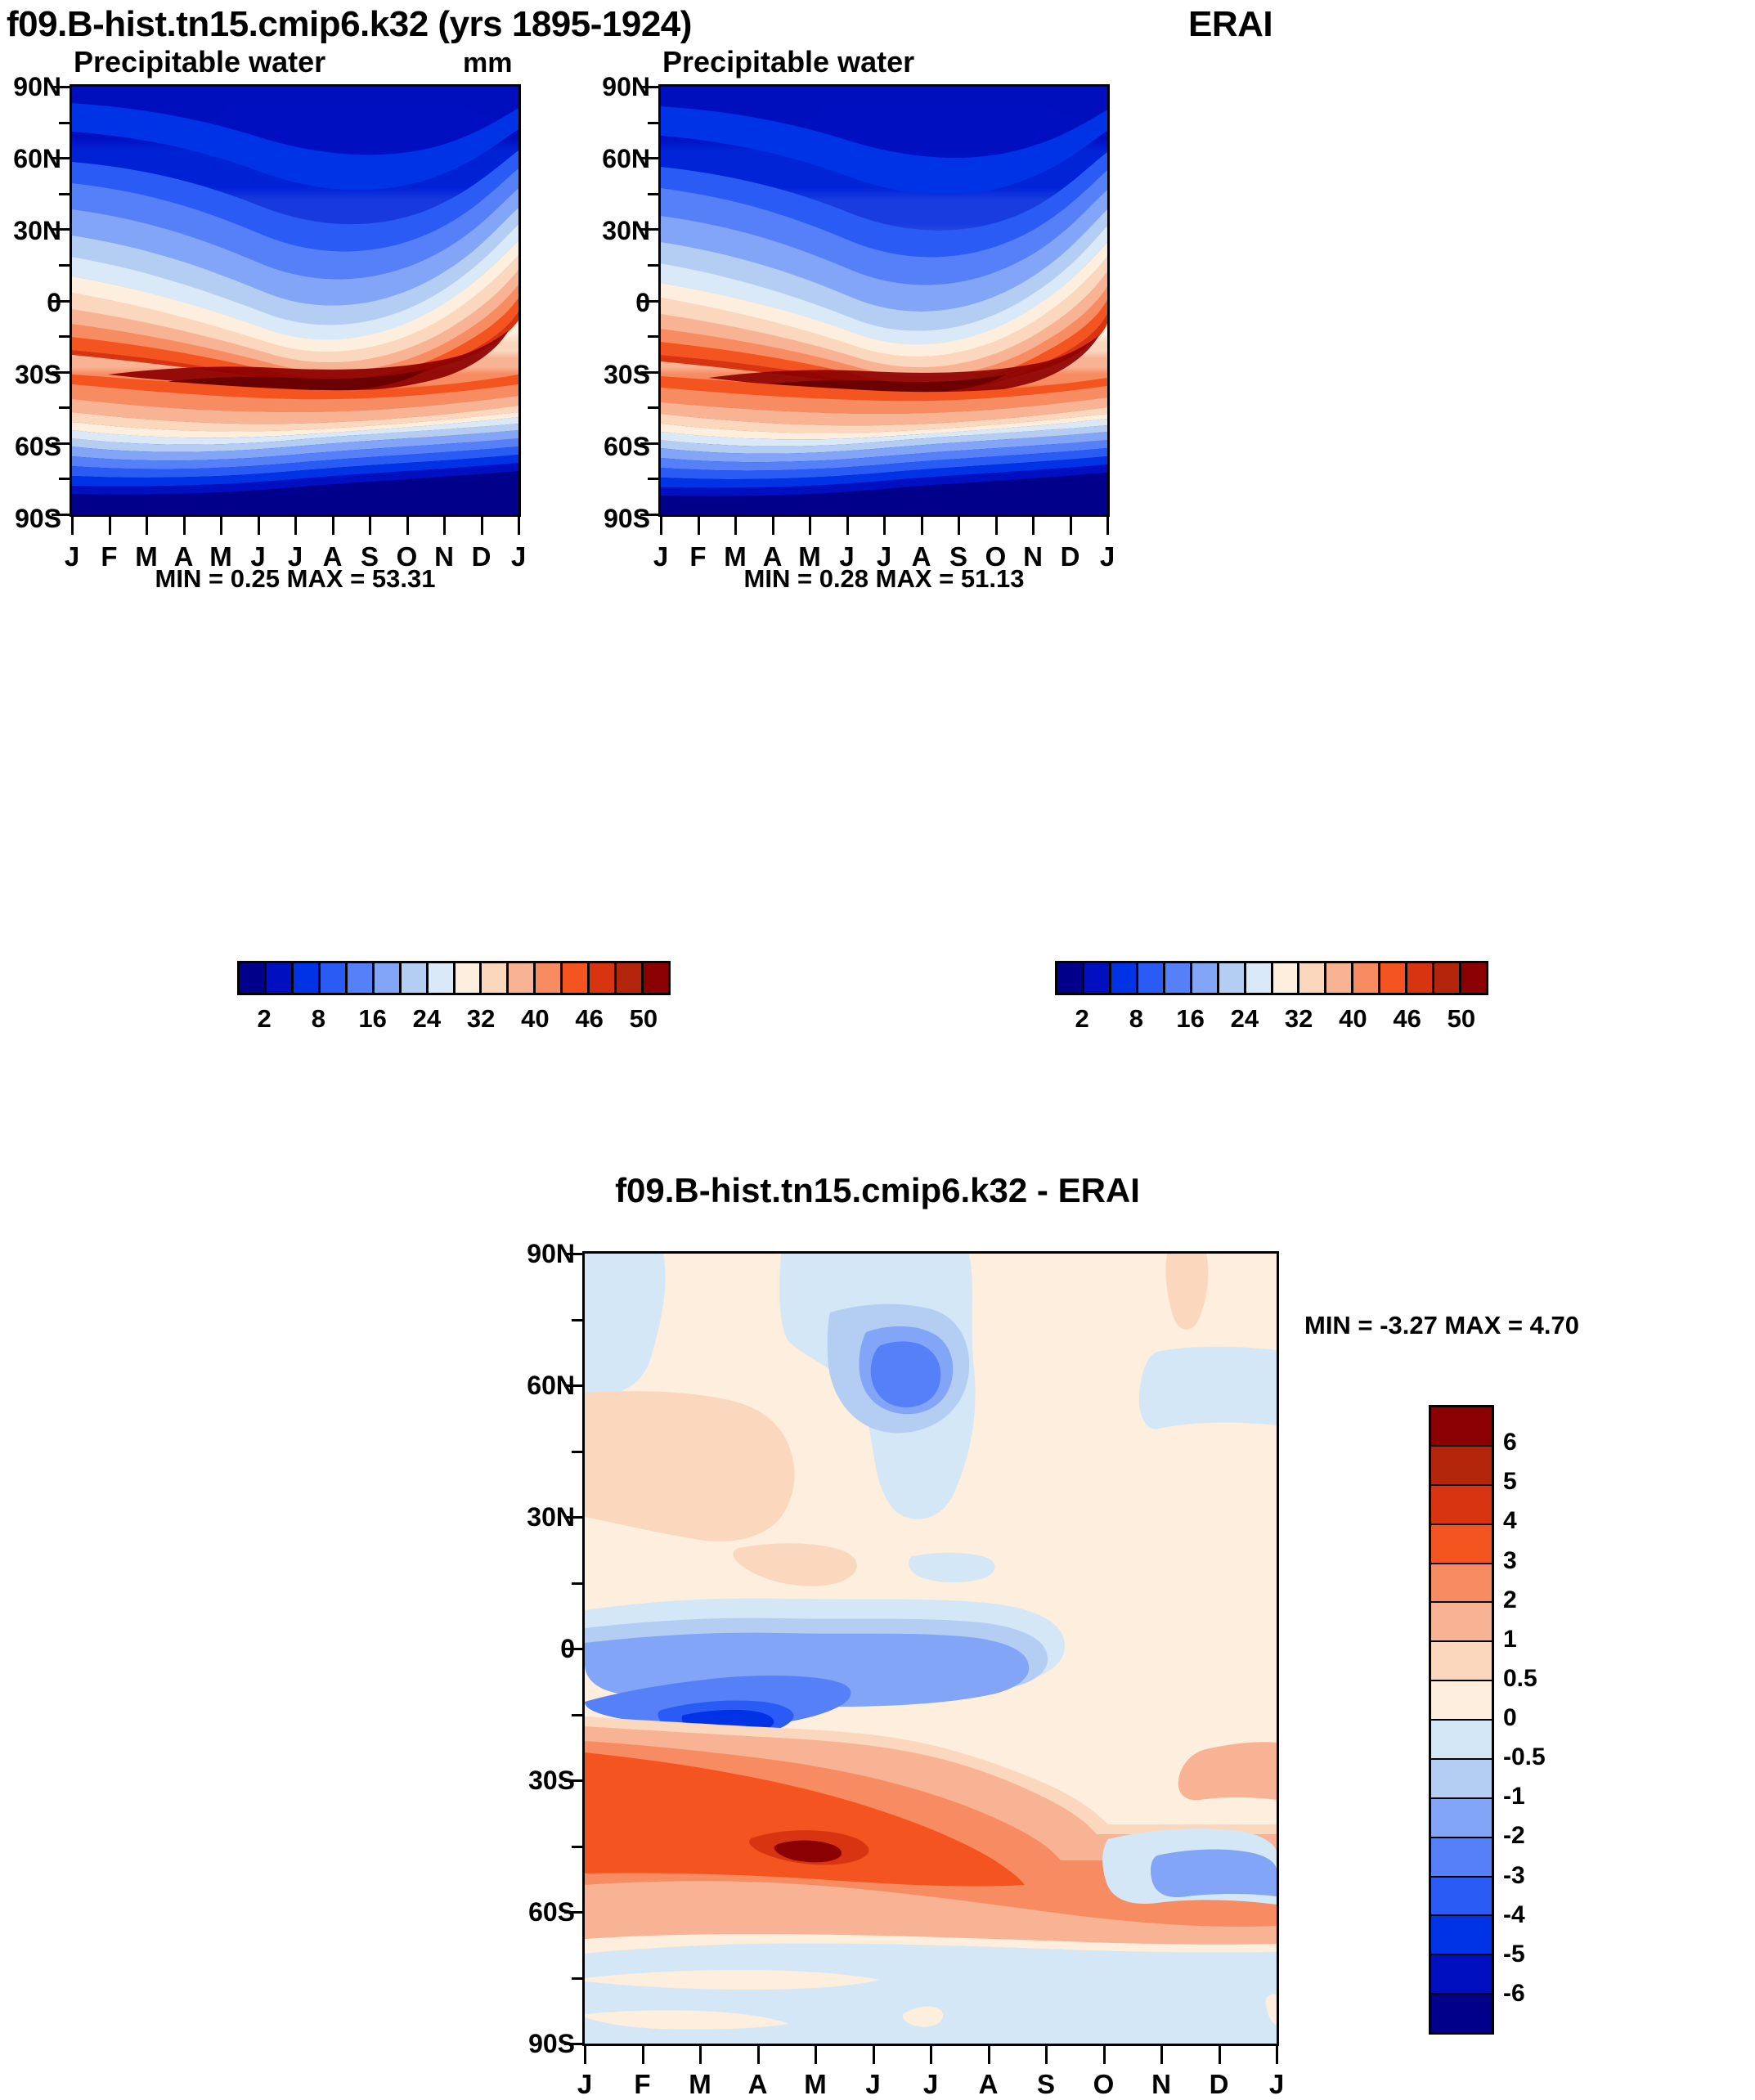 This screenshot has width=1755, height=2100. Describe the element at coordinates (1524, 1757) in the screenshot. I see `colorbar-tick-label: -0.5` at that location.